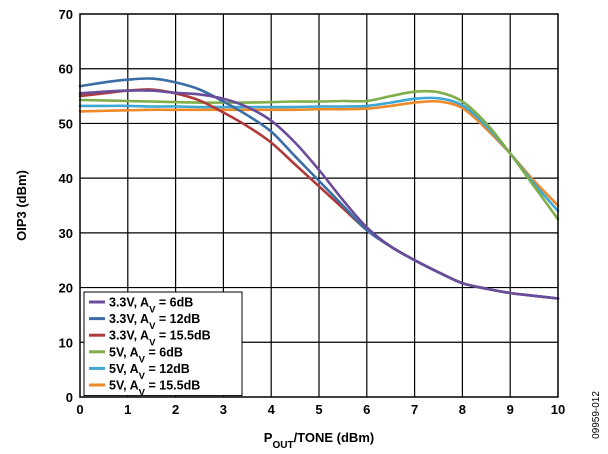 The width and height of the screenshot is (608, 454). I want to click on legend-box, so click(163, 344).